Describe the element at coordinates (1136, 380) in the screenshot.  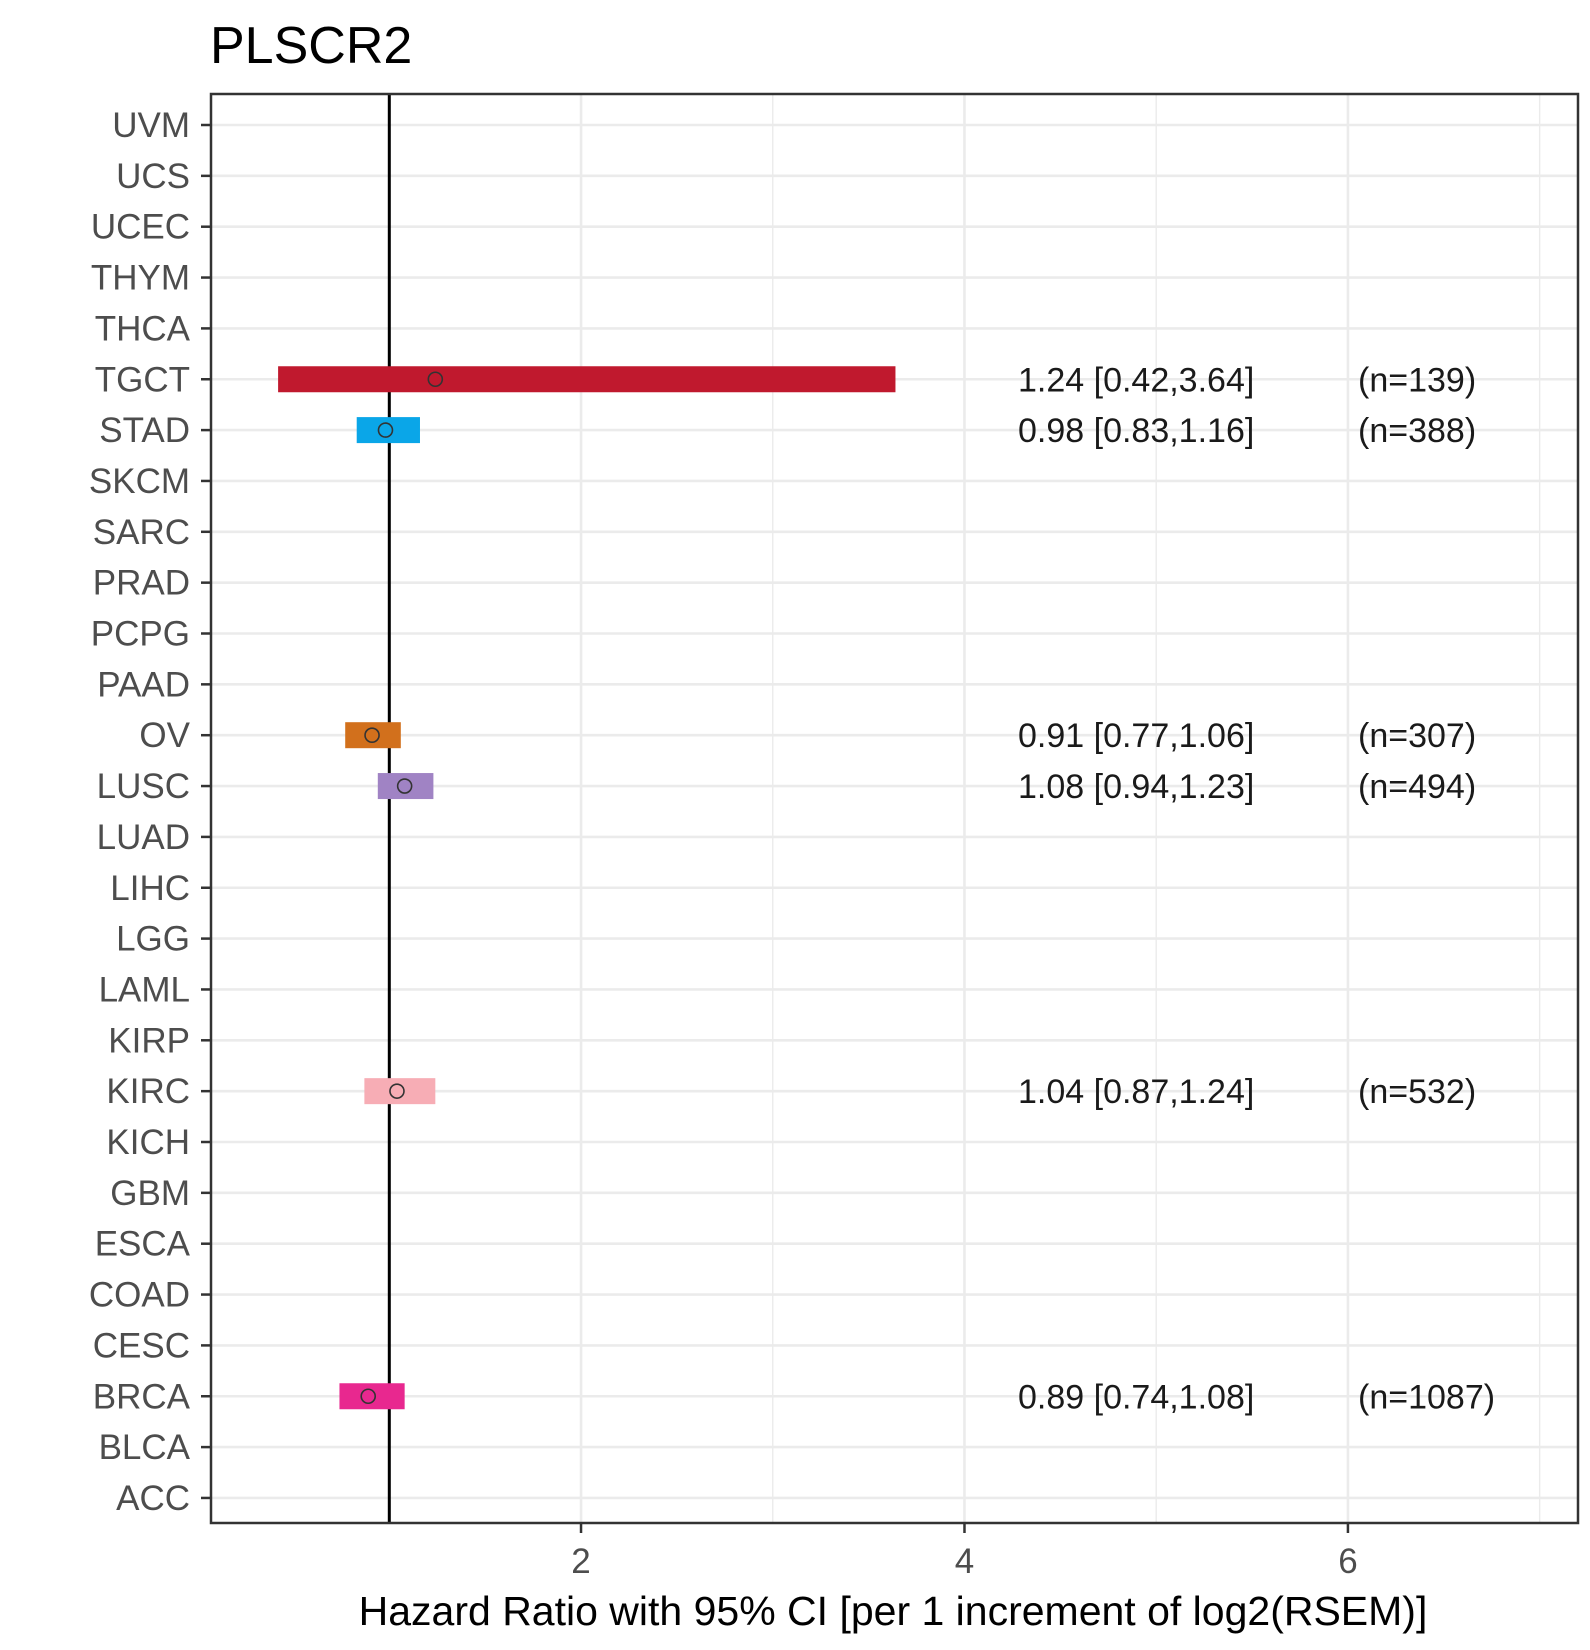
I see `hr-ci-label: 1.24 [0.42,3.64]` at that location.